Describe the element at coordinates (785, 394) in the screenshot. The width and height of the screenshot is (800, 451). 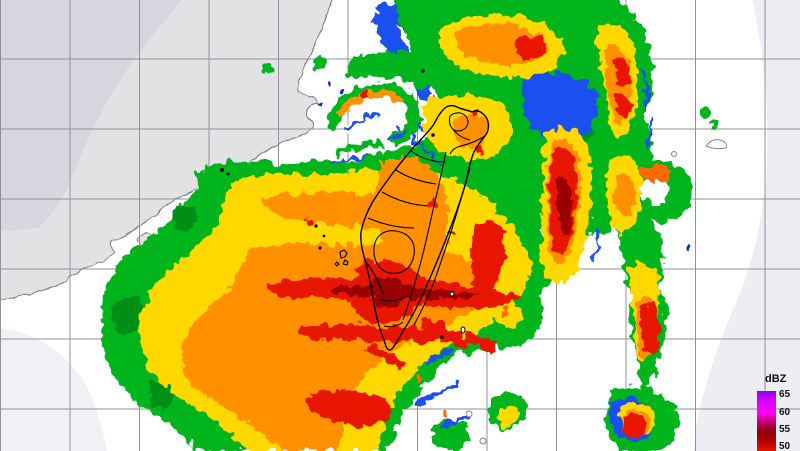
I see `legend-tick-65: 65` at that location.